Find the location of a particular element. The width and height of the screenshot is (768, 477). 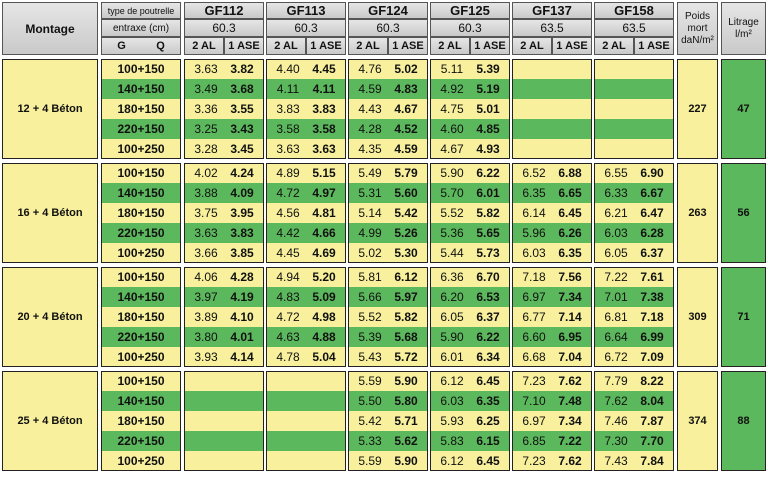

span-value: 4.06 is located at coordinates (206, 277).